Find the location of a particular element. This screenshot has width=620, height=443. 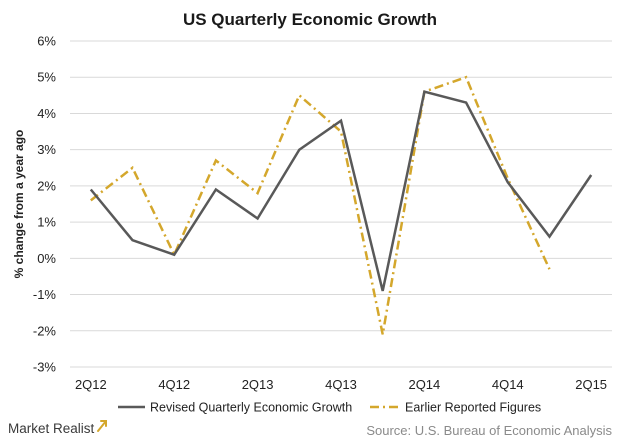

y-tick-label: 5% is located at coordinates (46, 77).